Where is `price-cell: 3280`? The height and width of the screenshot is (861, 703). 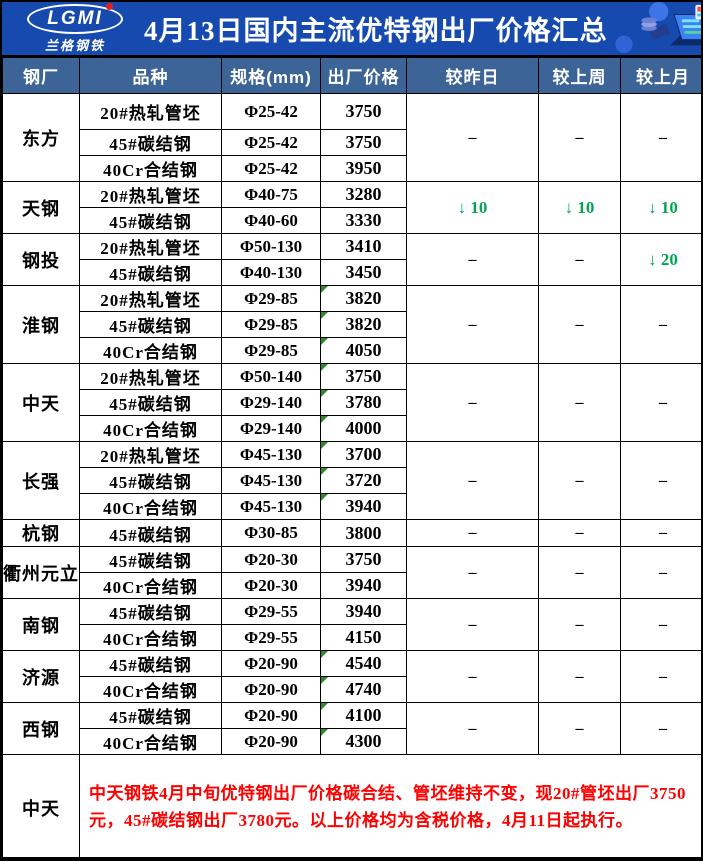 price-cell: 3280 is located at coordinates (363, 194).